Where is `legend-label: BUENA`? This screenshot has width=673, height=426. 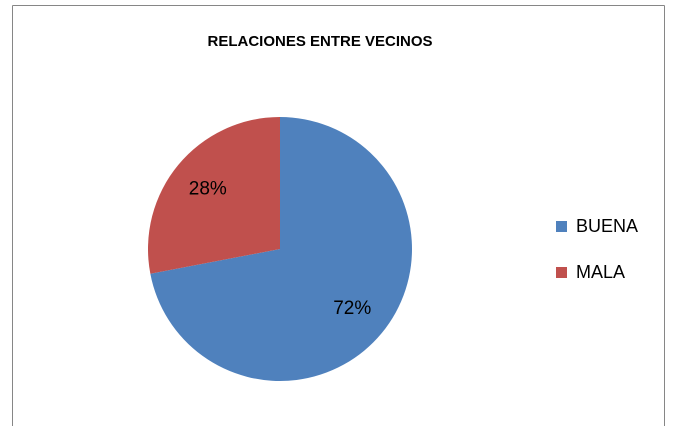
legend-label: BUENA is located at coordinates (607, 226).